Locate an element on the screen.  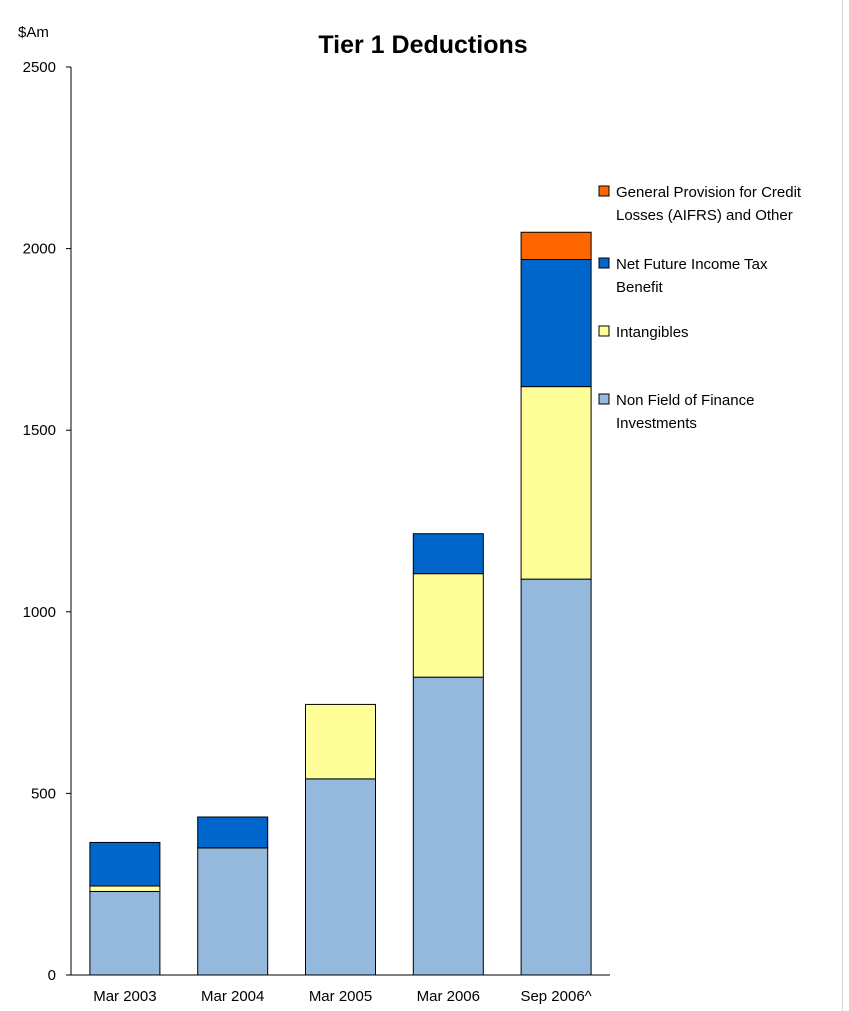
y-tick-label: 1500 is located at coordinates (39, 430).